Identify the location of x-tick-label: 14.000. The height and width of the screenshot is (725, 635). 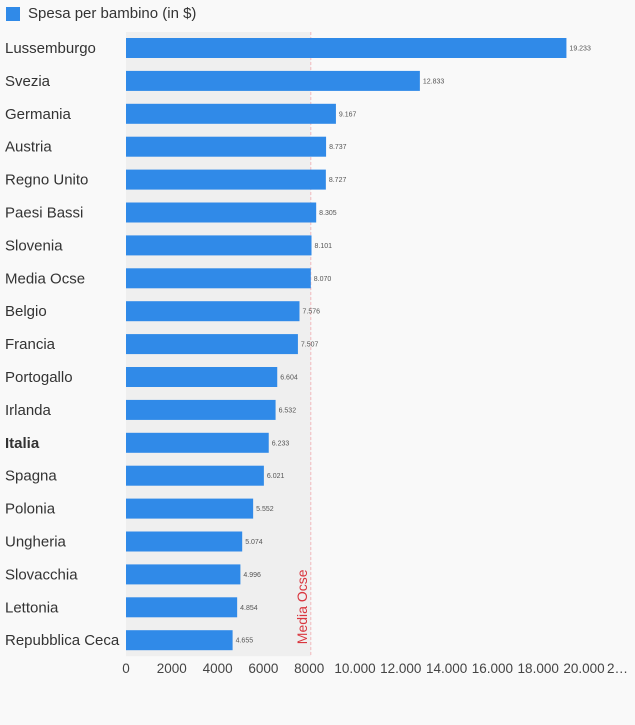
(446, 668).